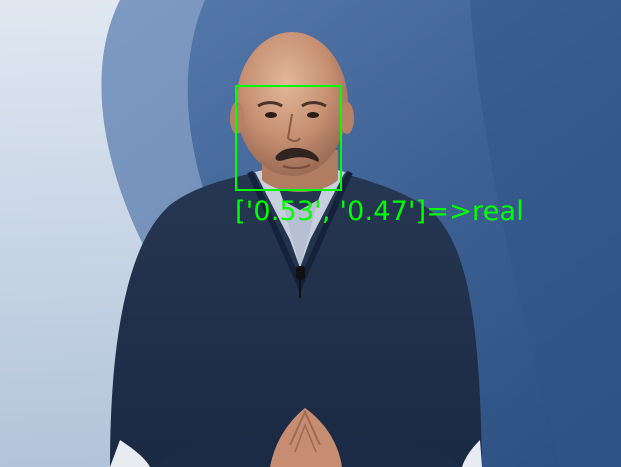 This screenshot has width=621, height=467. What do you see at coordinates (288, 138) in the screenshot?
I see `face-detection-box` at bounding box center [288, 138].